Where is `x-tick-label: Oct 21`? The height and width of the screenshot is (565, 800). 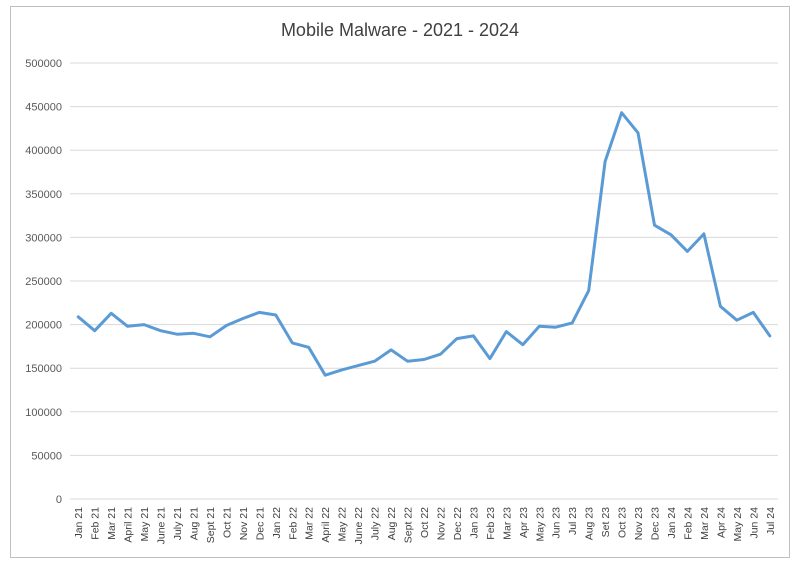
x-tick-label: Oct 21 is located at coordinates (227, 522).